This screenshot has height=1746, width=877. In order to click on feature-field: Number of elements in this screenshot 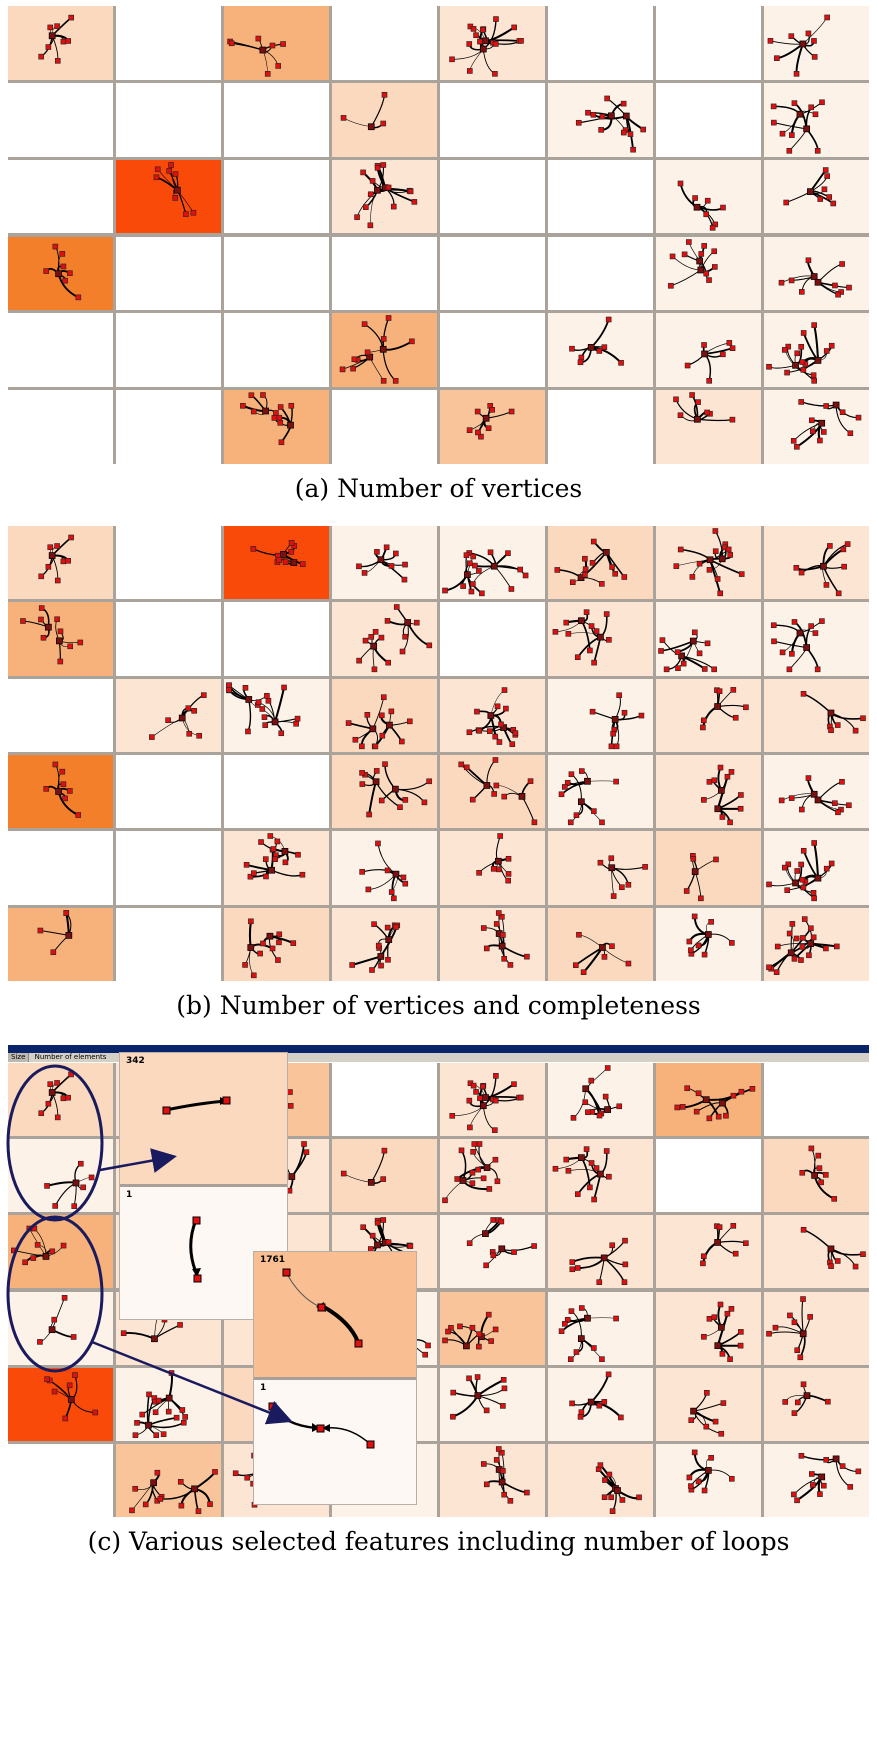, I will do `click(70, 1057)`.